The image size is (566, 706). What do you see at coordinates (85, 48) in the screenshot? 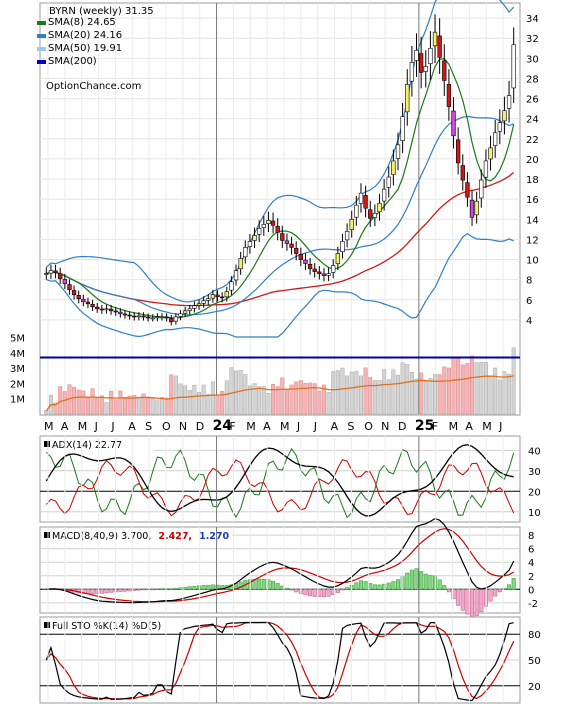
I see `svg-text: SMA(50) 19.91` at bounding box center [85, 48].